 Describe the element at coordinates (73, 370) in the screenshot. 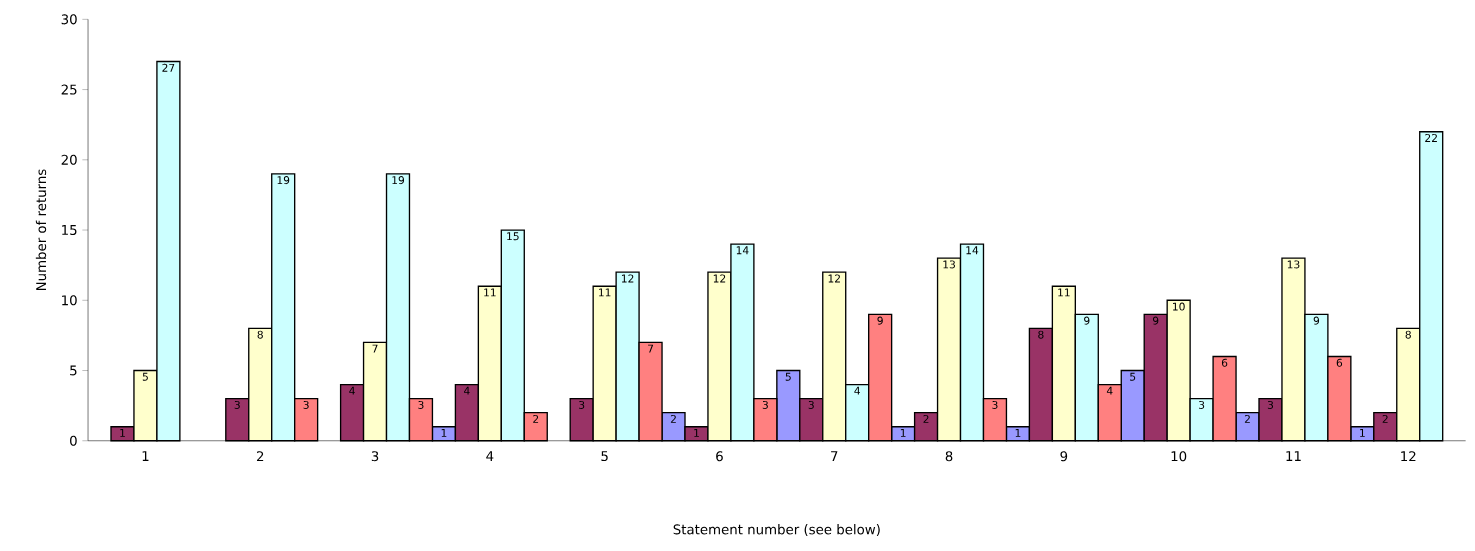

I see `y-tick-label: 5` at that location.